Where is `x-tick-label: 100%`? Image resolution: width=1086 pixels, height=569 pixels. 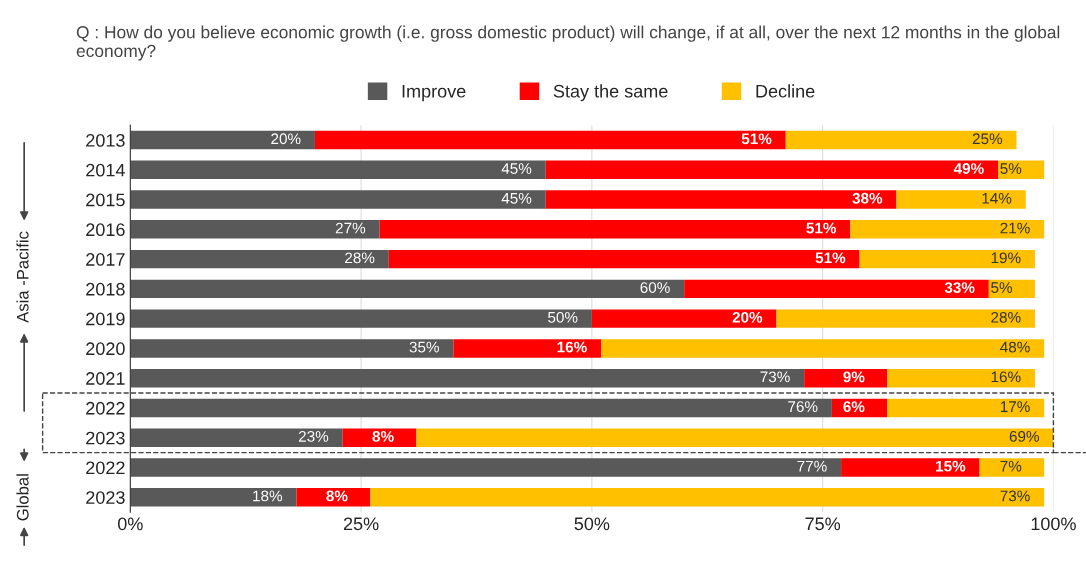
x-tick-label: 100% is located at coordinates (1053, 524).